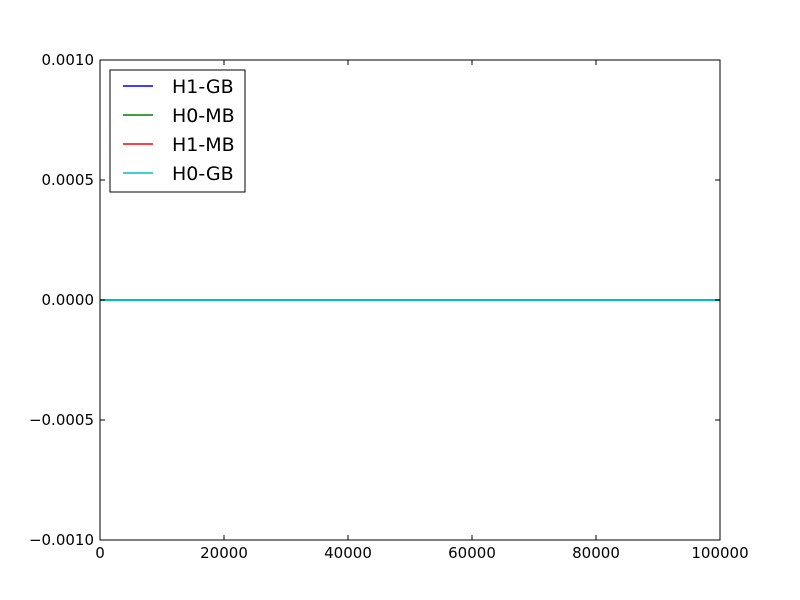 The image size is (800, 600). I want to click on legend: H1-GB H0-MB H1-MB H0-GB, so click(177, 131).